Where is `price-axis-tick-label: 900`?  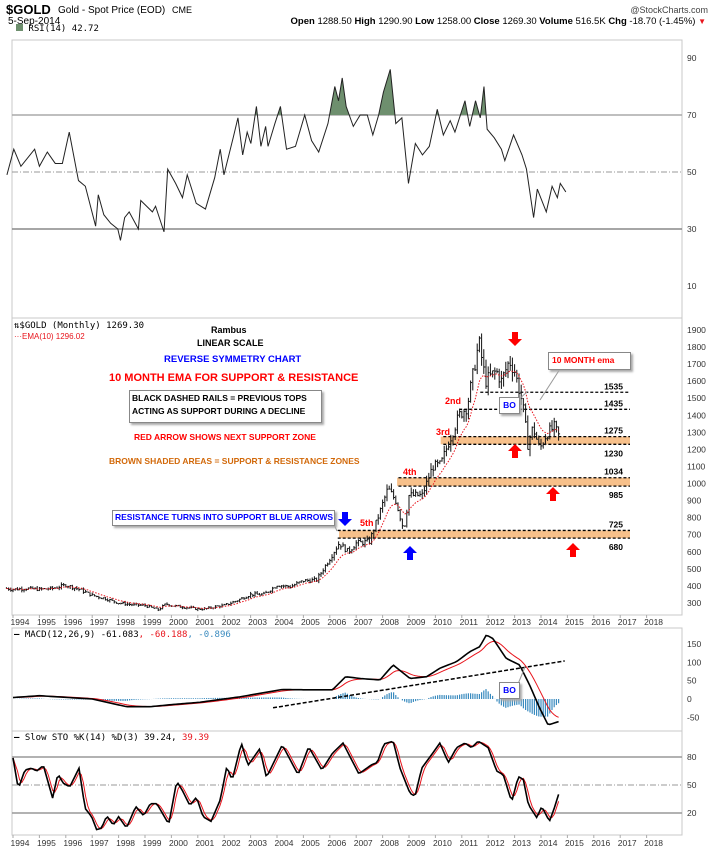
price-axis-tick-label: 900 is located at coordinates (694, 501).